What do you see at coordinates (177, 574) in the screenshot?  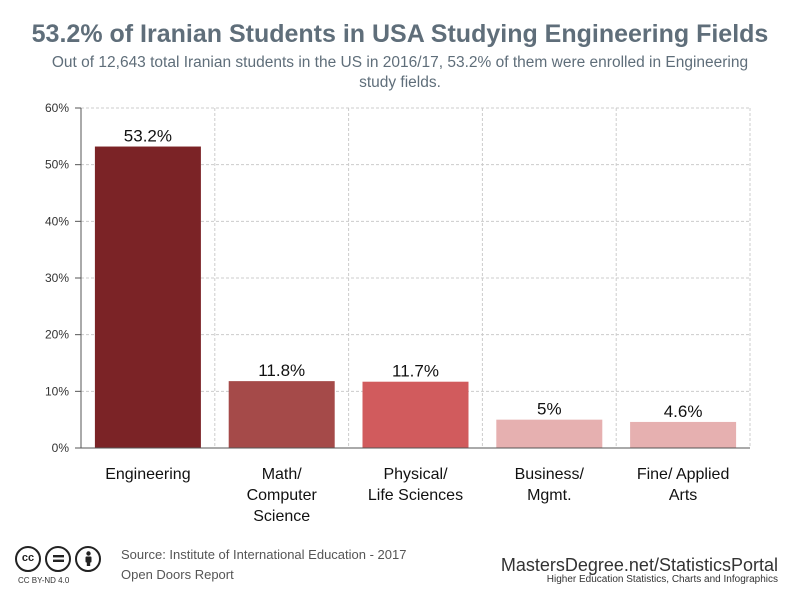 I see `source-line-2: Open Doors Report` at bounding box center [177, 574].